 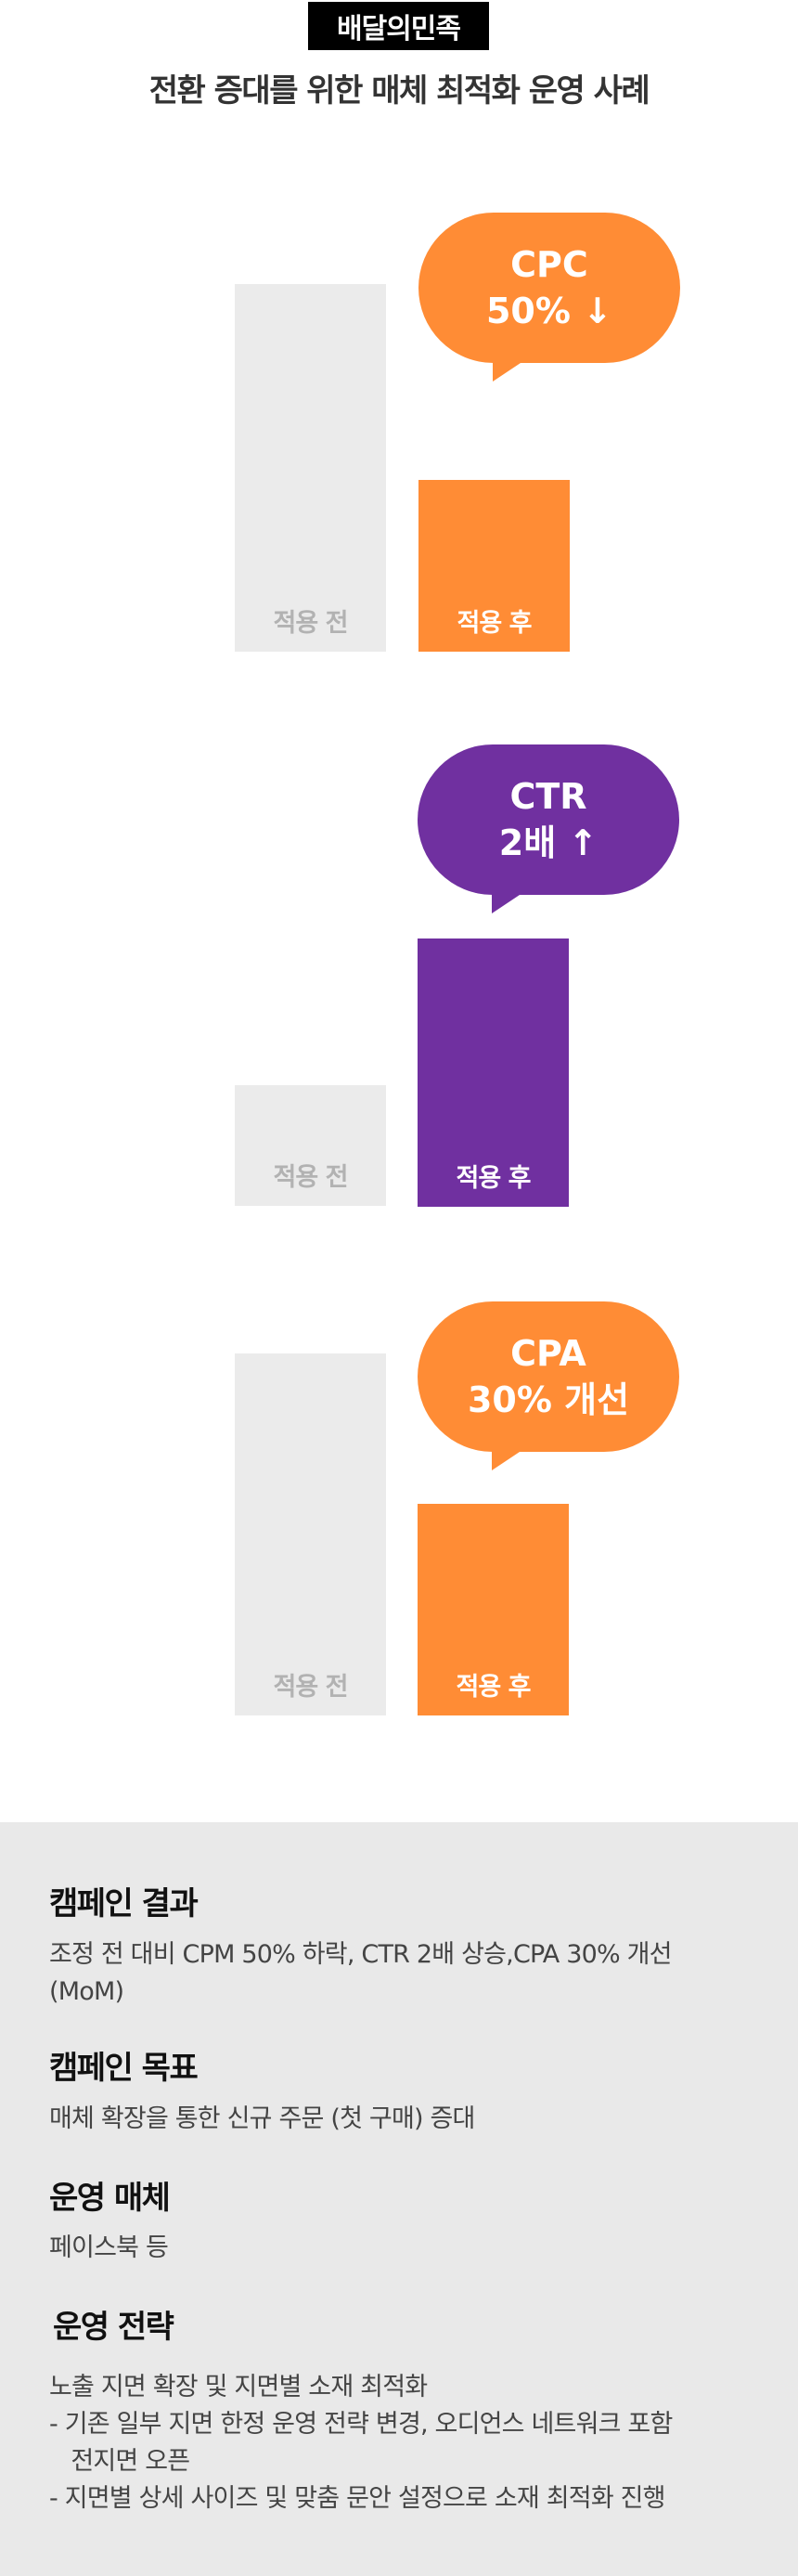 What do you see at coordinates (86, 1991) in the screenshot?
I see `result-text-line: (MoM)` at bounding box center [86, 1991].